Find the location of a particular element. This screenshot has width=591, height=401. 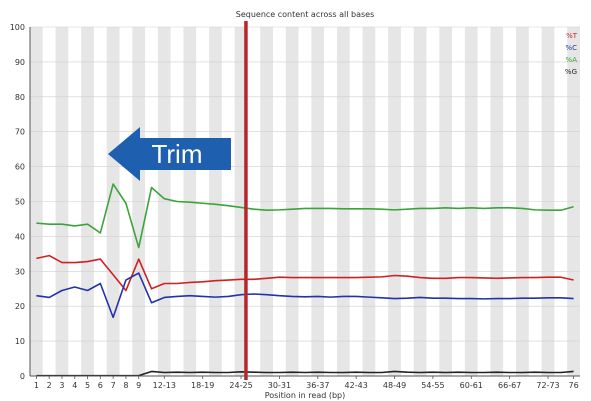

legend: %T %C %A %G is located at coordinates (571, 54).